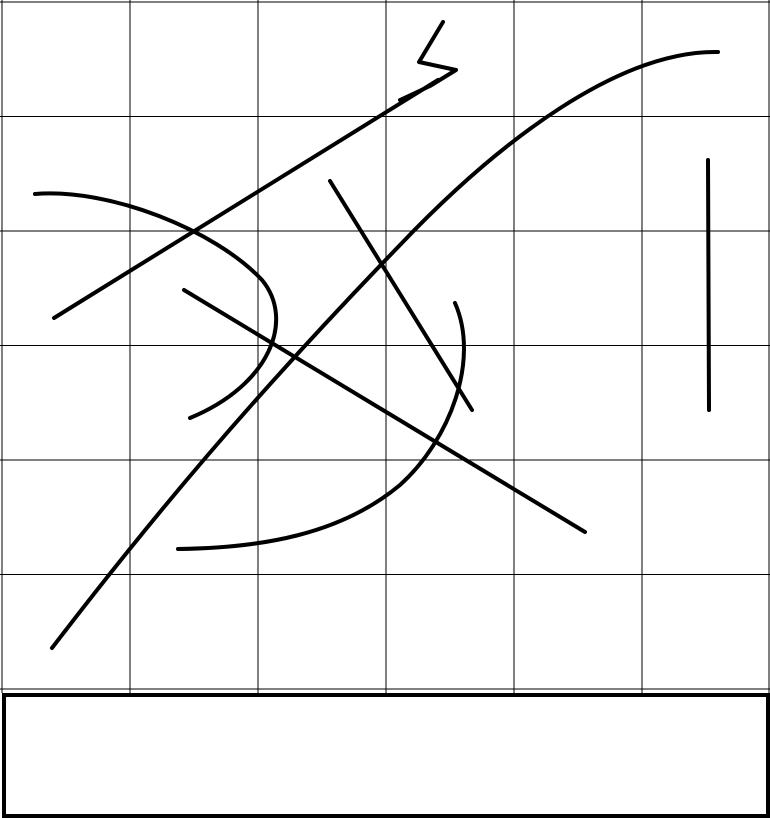 The height and width of the screenshot is (818, 770). I want to click on stroke-diagonal-middle, so click(401, 295).